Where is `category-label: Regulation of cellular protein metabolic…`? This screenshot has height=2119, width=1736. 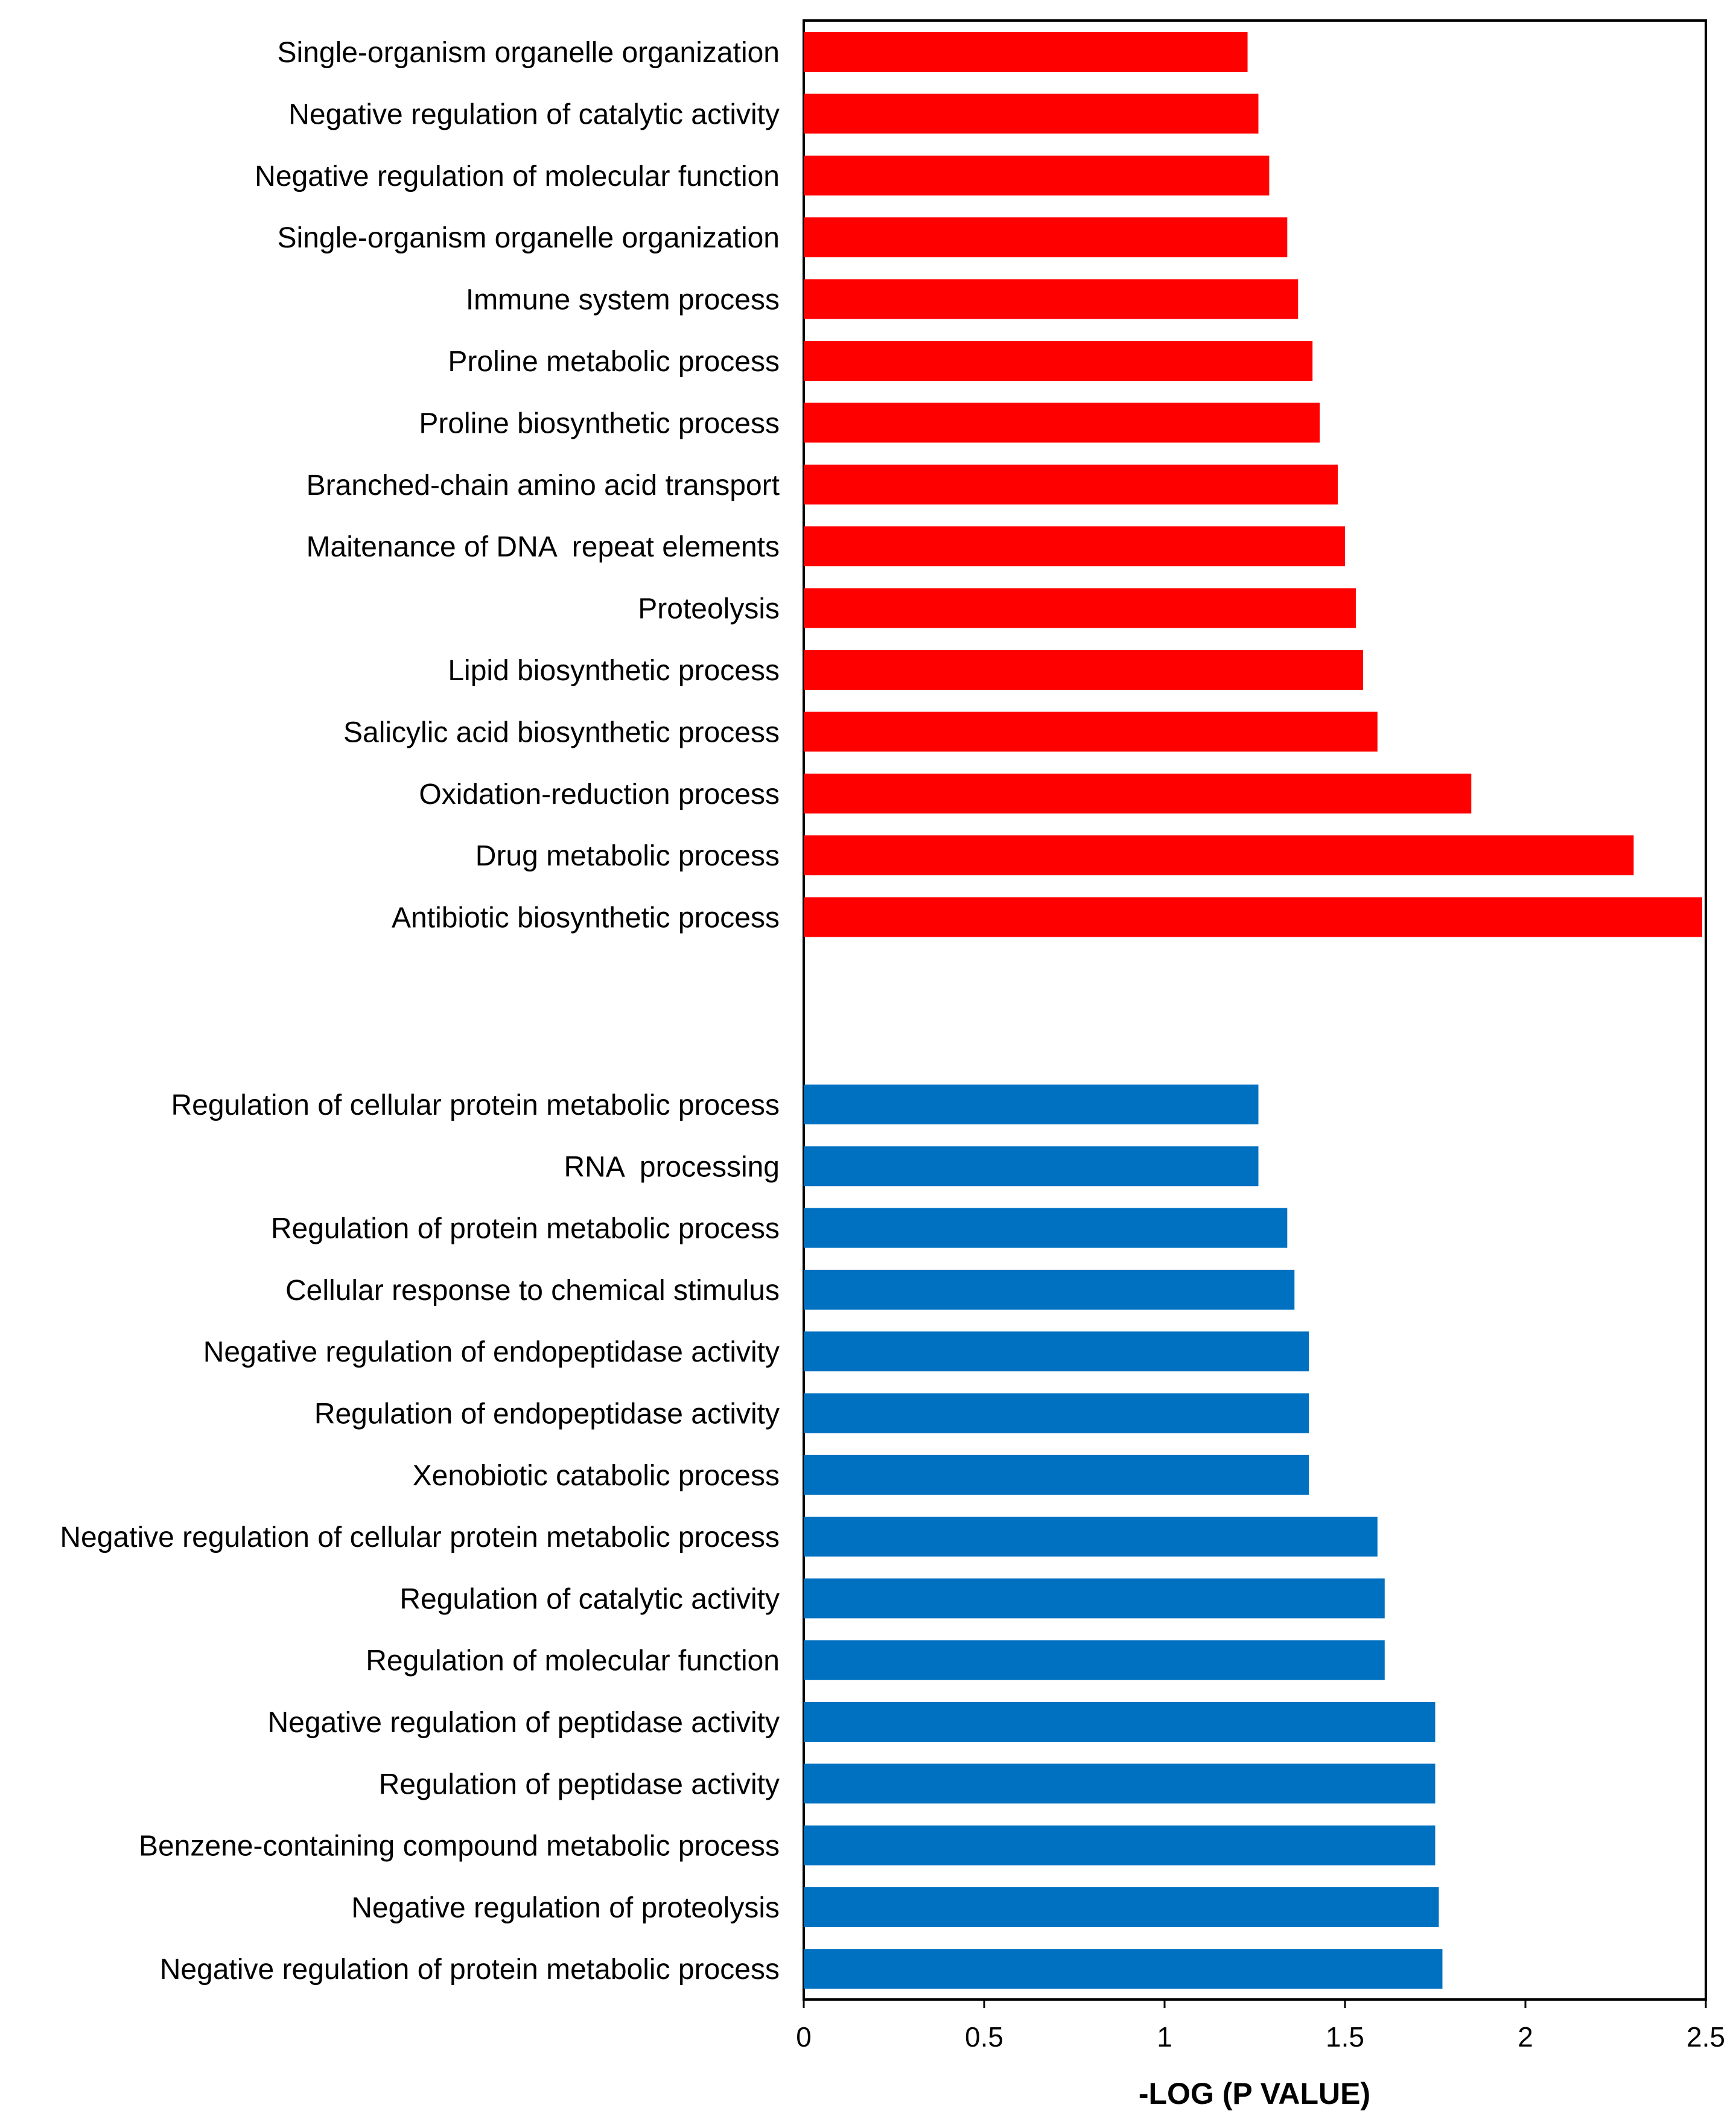
category-label: Regulation of cellular protein metabolic… is located at coordinates (476, 1105).